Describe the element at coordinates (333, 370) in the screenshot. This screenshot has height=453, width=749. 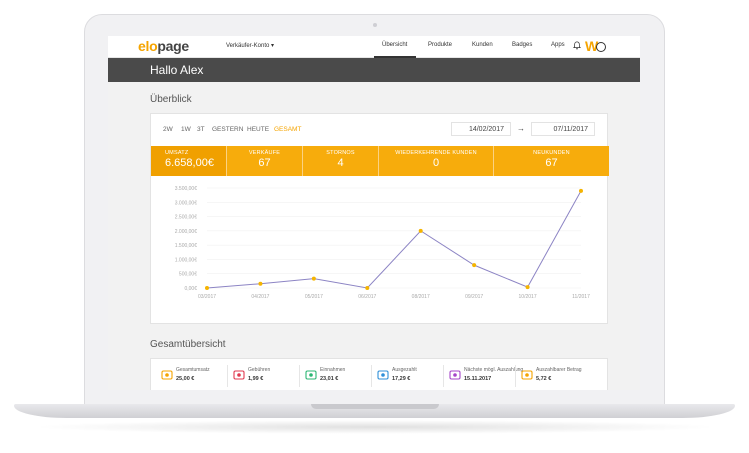
I see `summary-stat-label: Einnahmen` at that location.